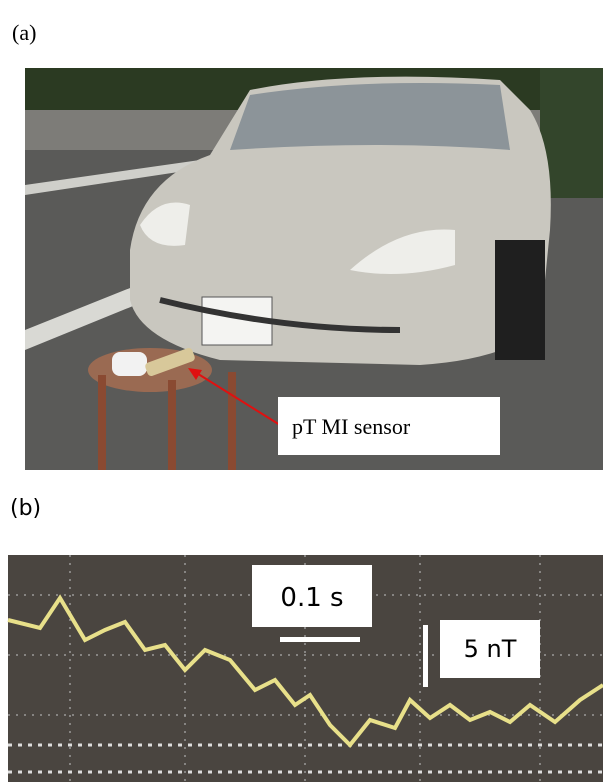 The image size is (603, 782). What do you see at coordinates (195, 374) in the screenshot?
I see `arrow-head` at bounding box center [195, 374].